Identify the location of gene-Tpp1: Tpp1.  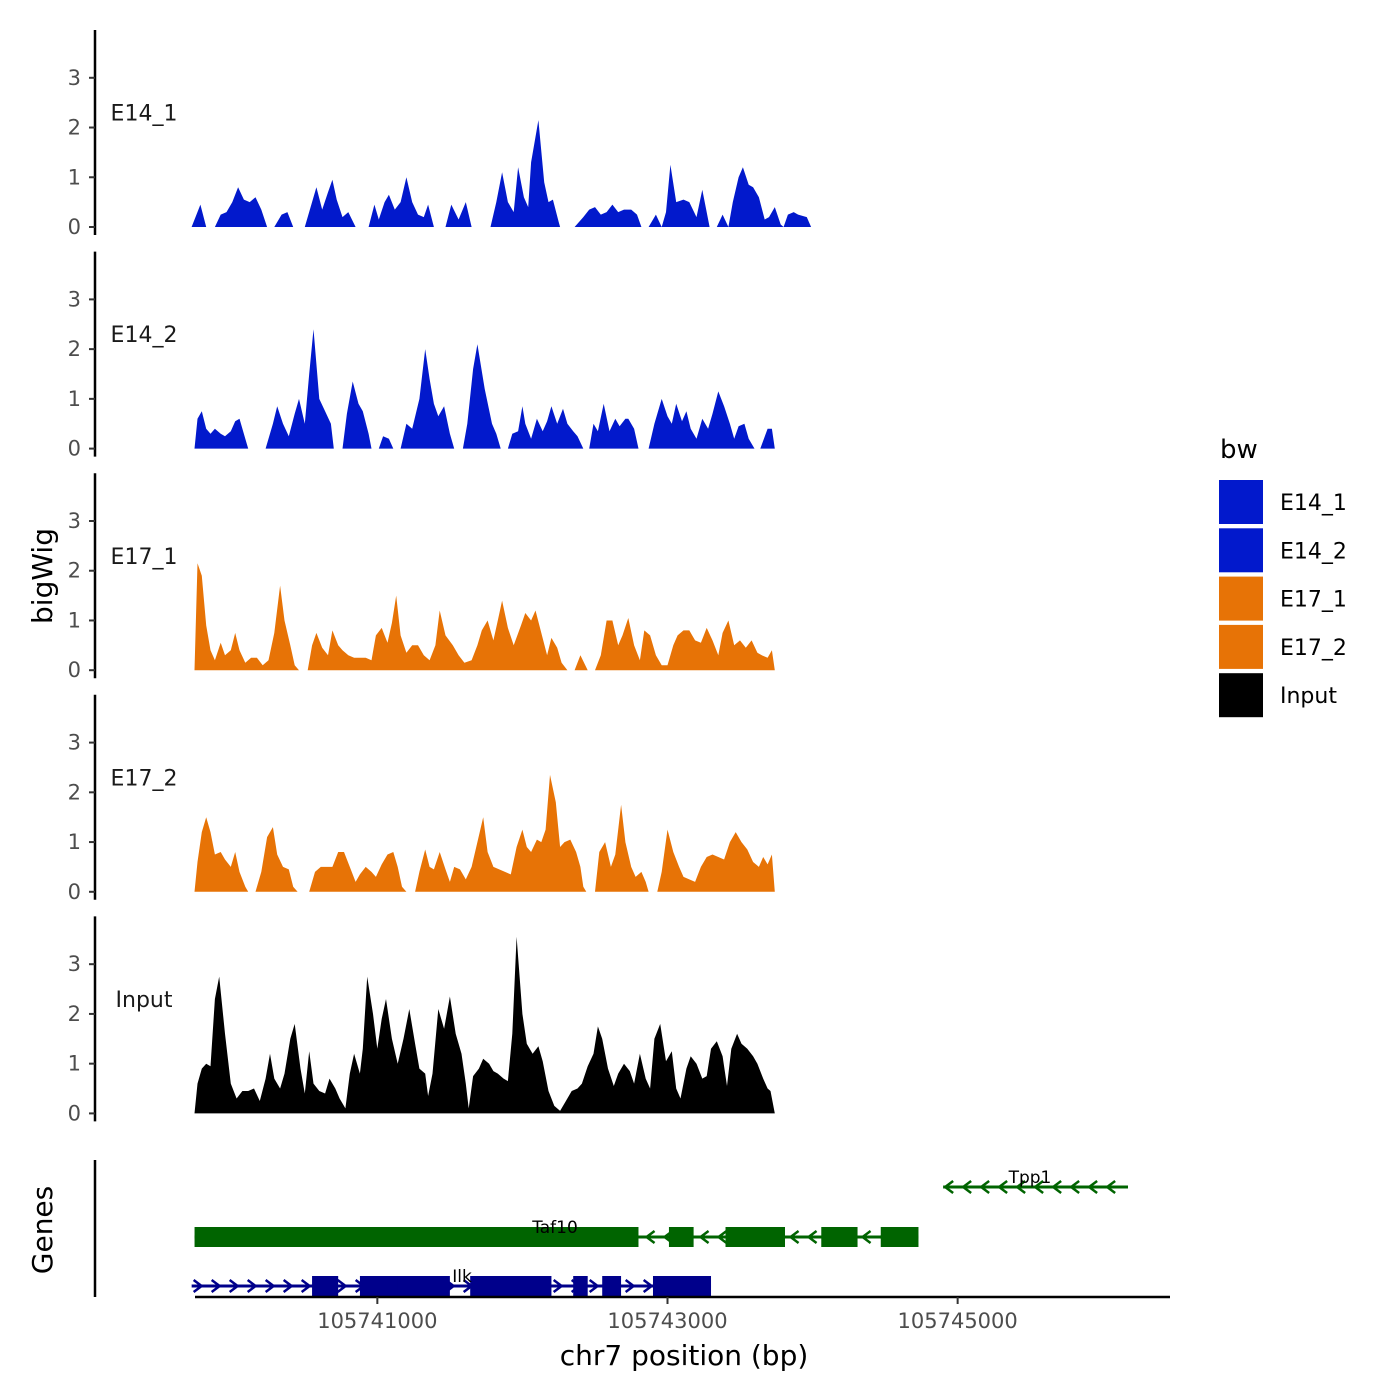
(1035, 1181).